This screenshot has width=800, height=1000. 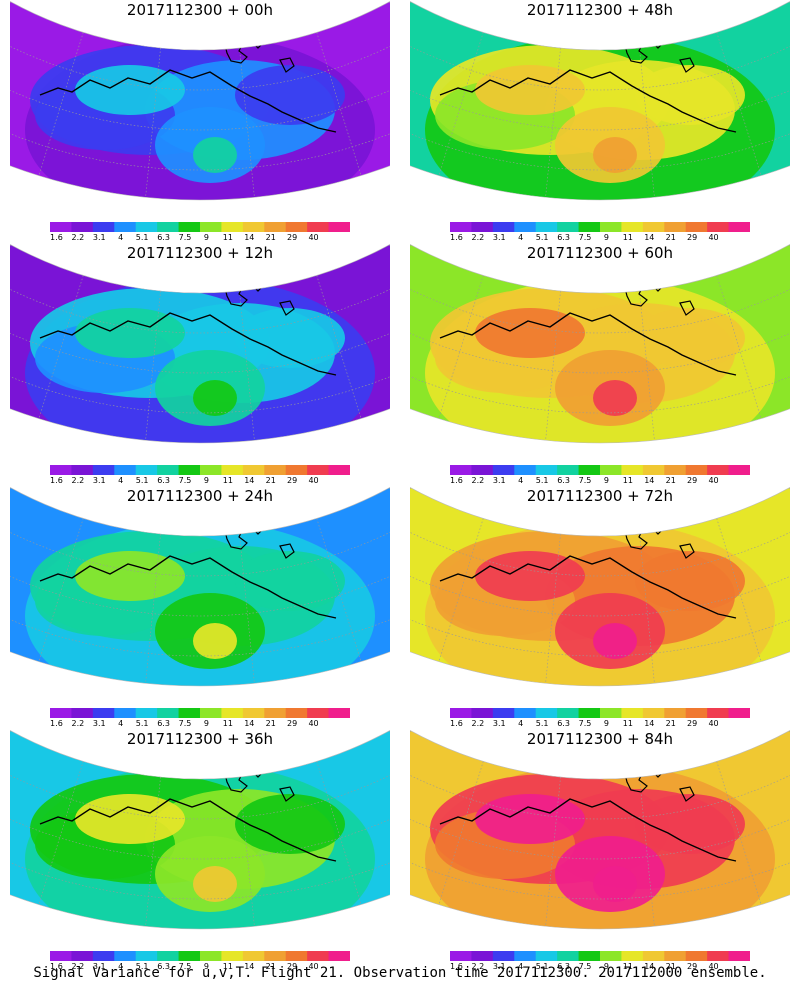 I want to click on graticule, so click(x=200, y=99).